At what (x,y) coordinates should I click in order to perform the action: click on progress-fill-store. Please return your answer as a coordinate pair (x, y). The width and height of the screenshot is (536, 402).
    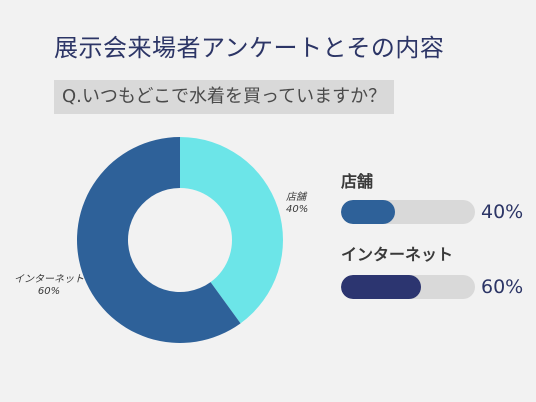
    Looking at the image, I should click on (368, 212).